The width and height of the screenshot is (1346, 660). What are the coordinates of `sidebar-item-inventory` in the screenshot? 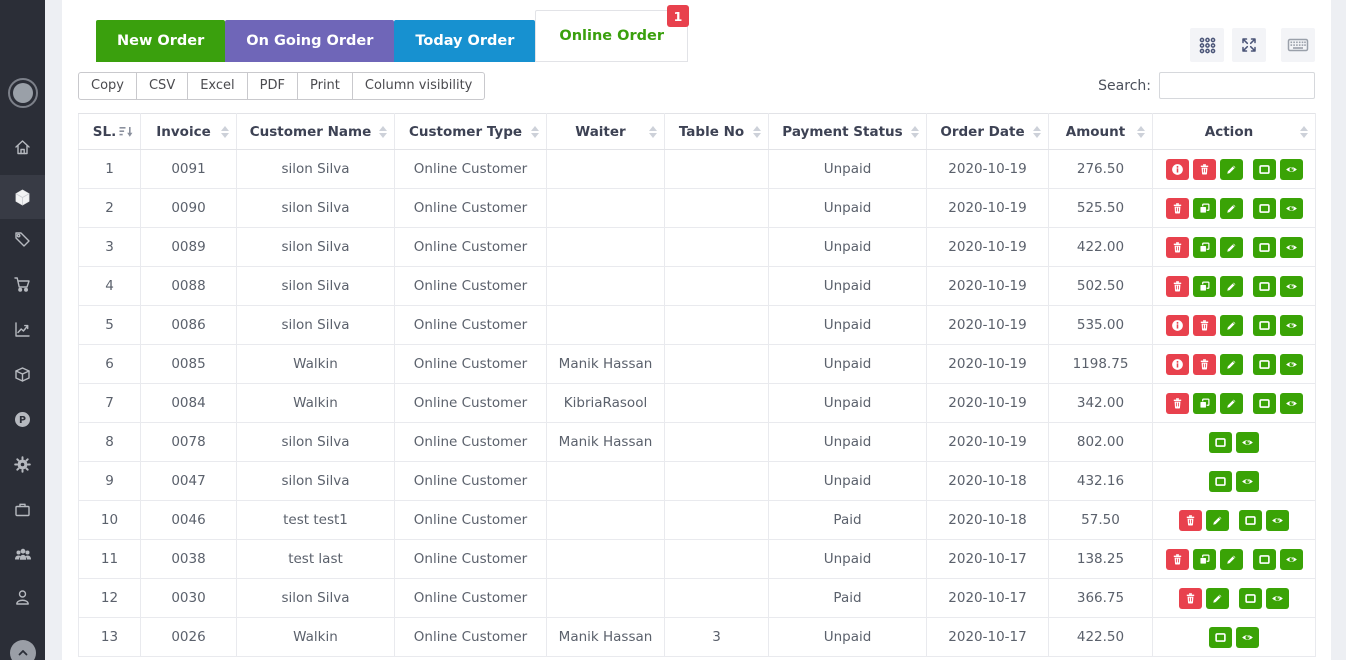 It's located at (22, 374).